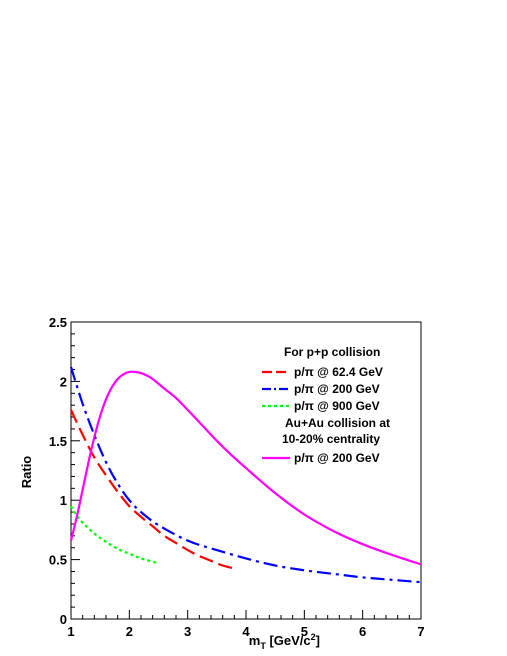  I want to click on x-tick-label: 7, so click(420, 631).